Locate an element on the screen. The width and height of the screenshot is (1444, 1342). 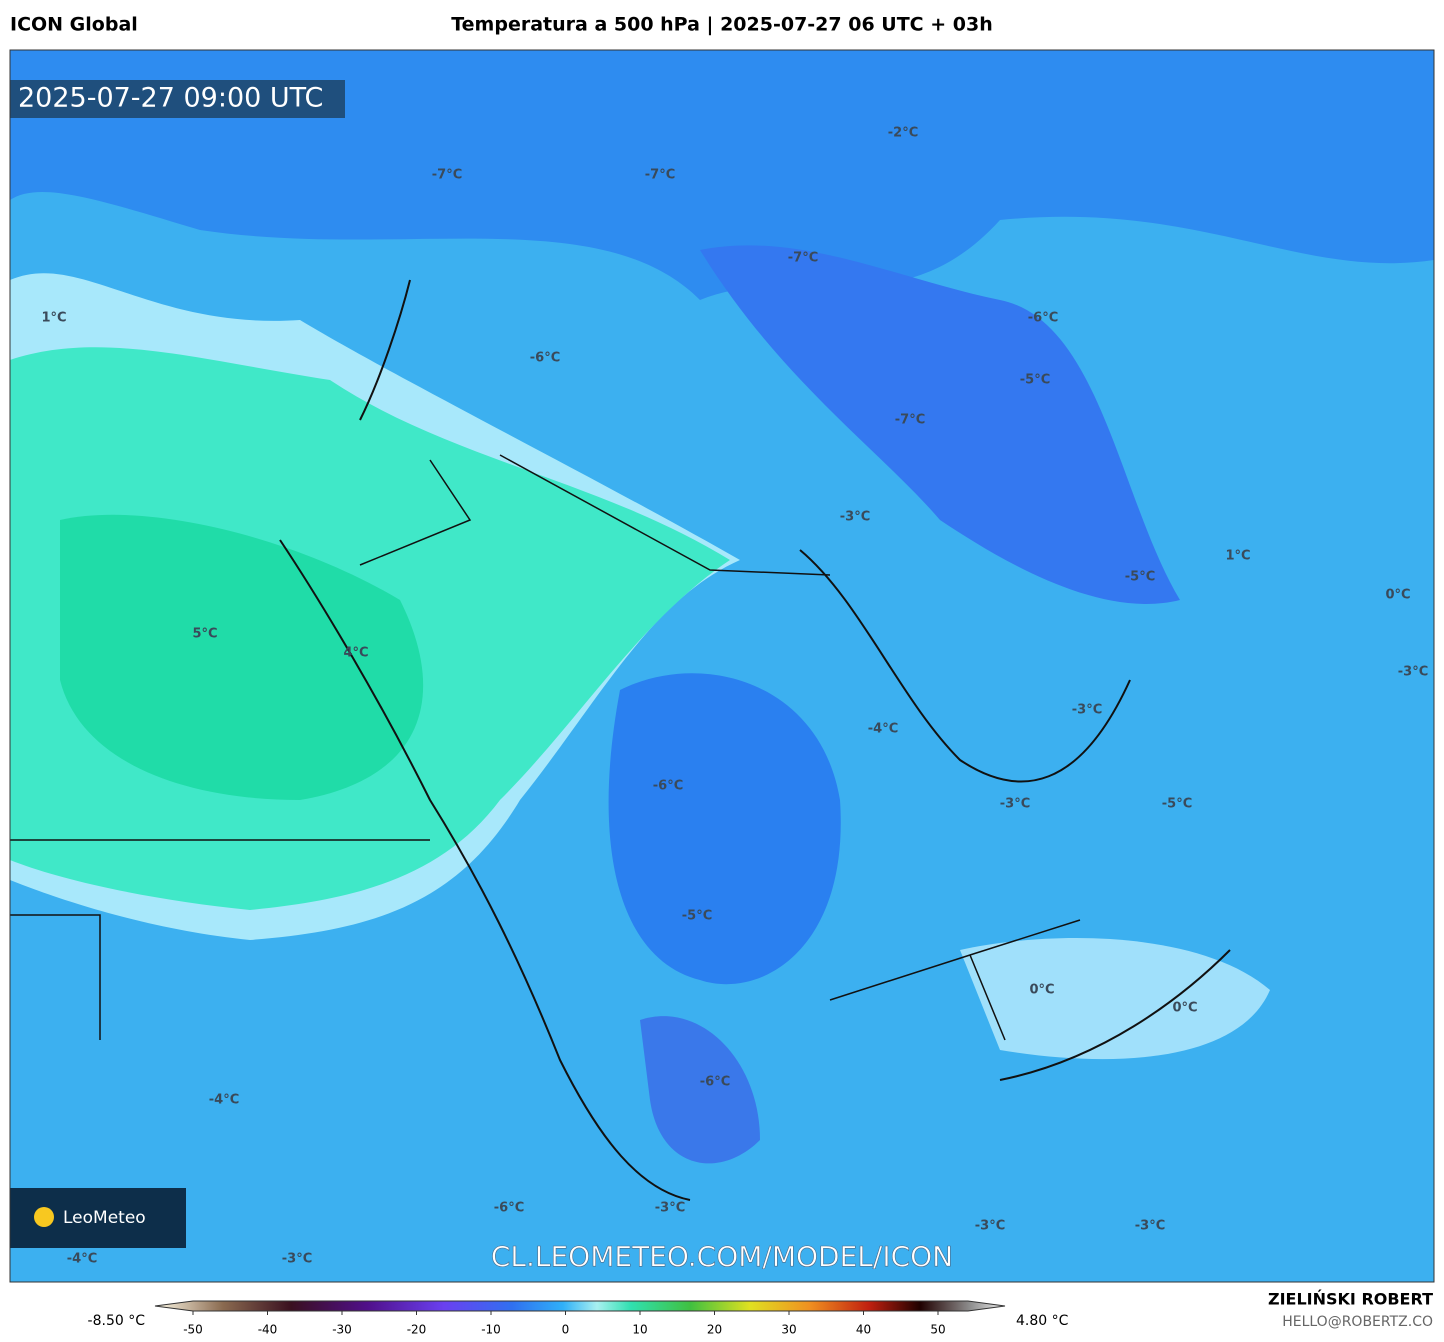
colorbar-tick-label: 30 is located at coordinates (788, 1330).